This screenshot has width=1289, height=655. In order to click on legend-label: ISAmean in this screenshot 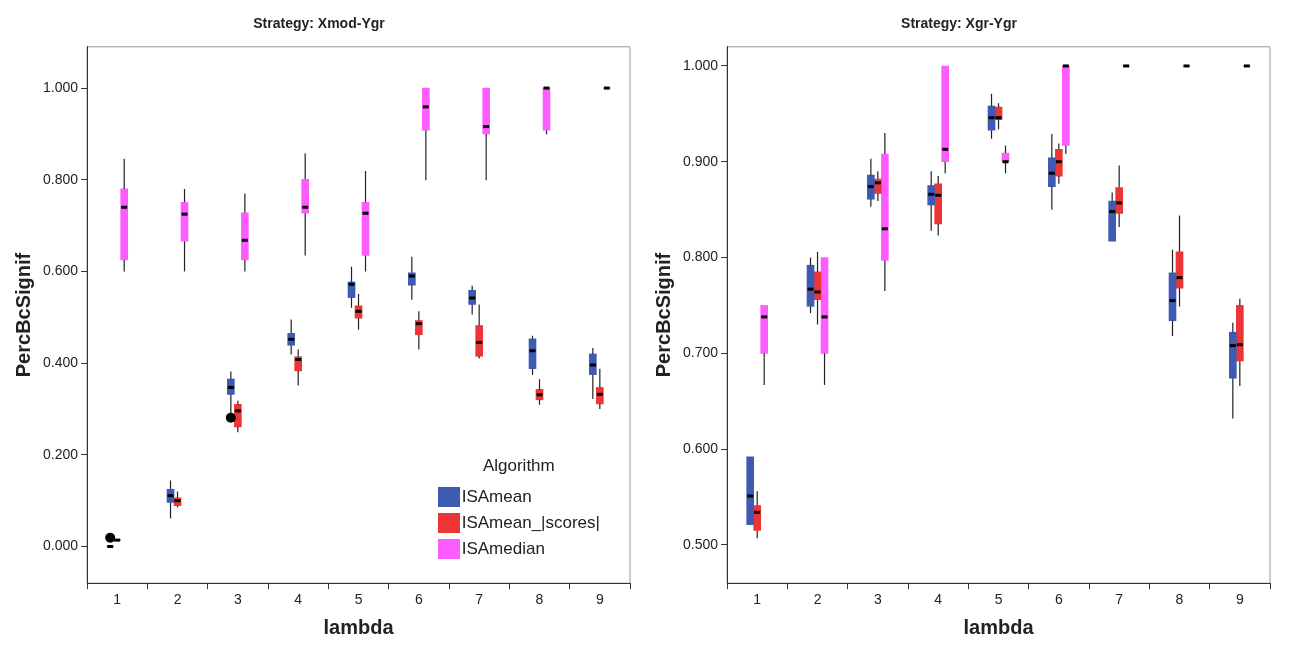, I will do `click(496, 497)`.